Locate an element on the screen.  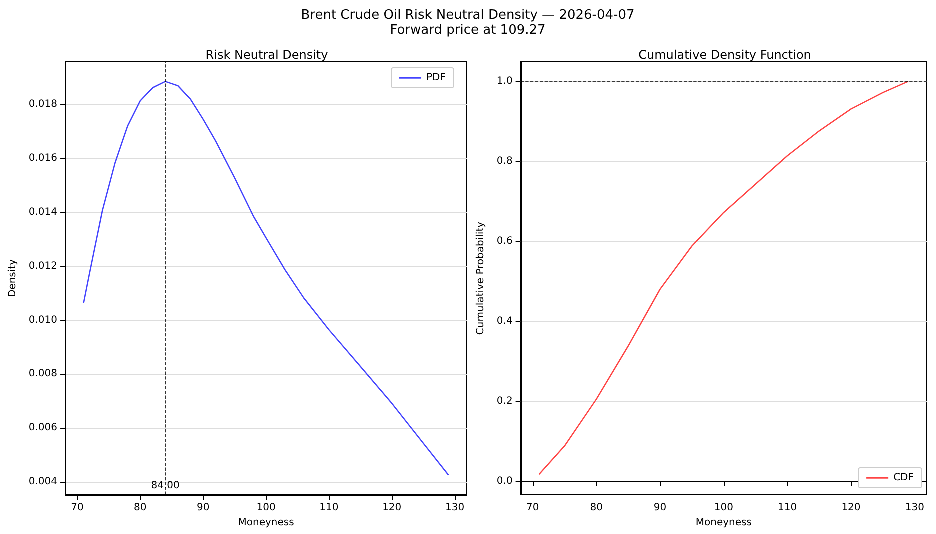
legend-label: CDF is located at coordinates (904, 478).